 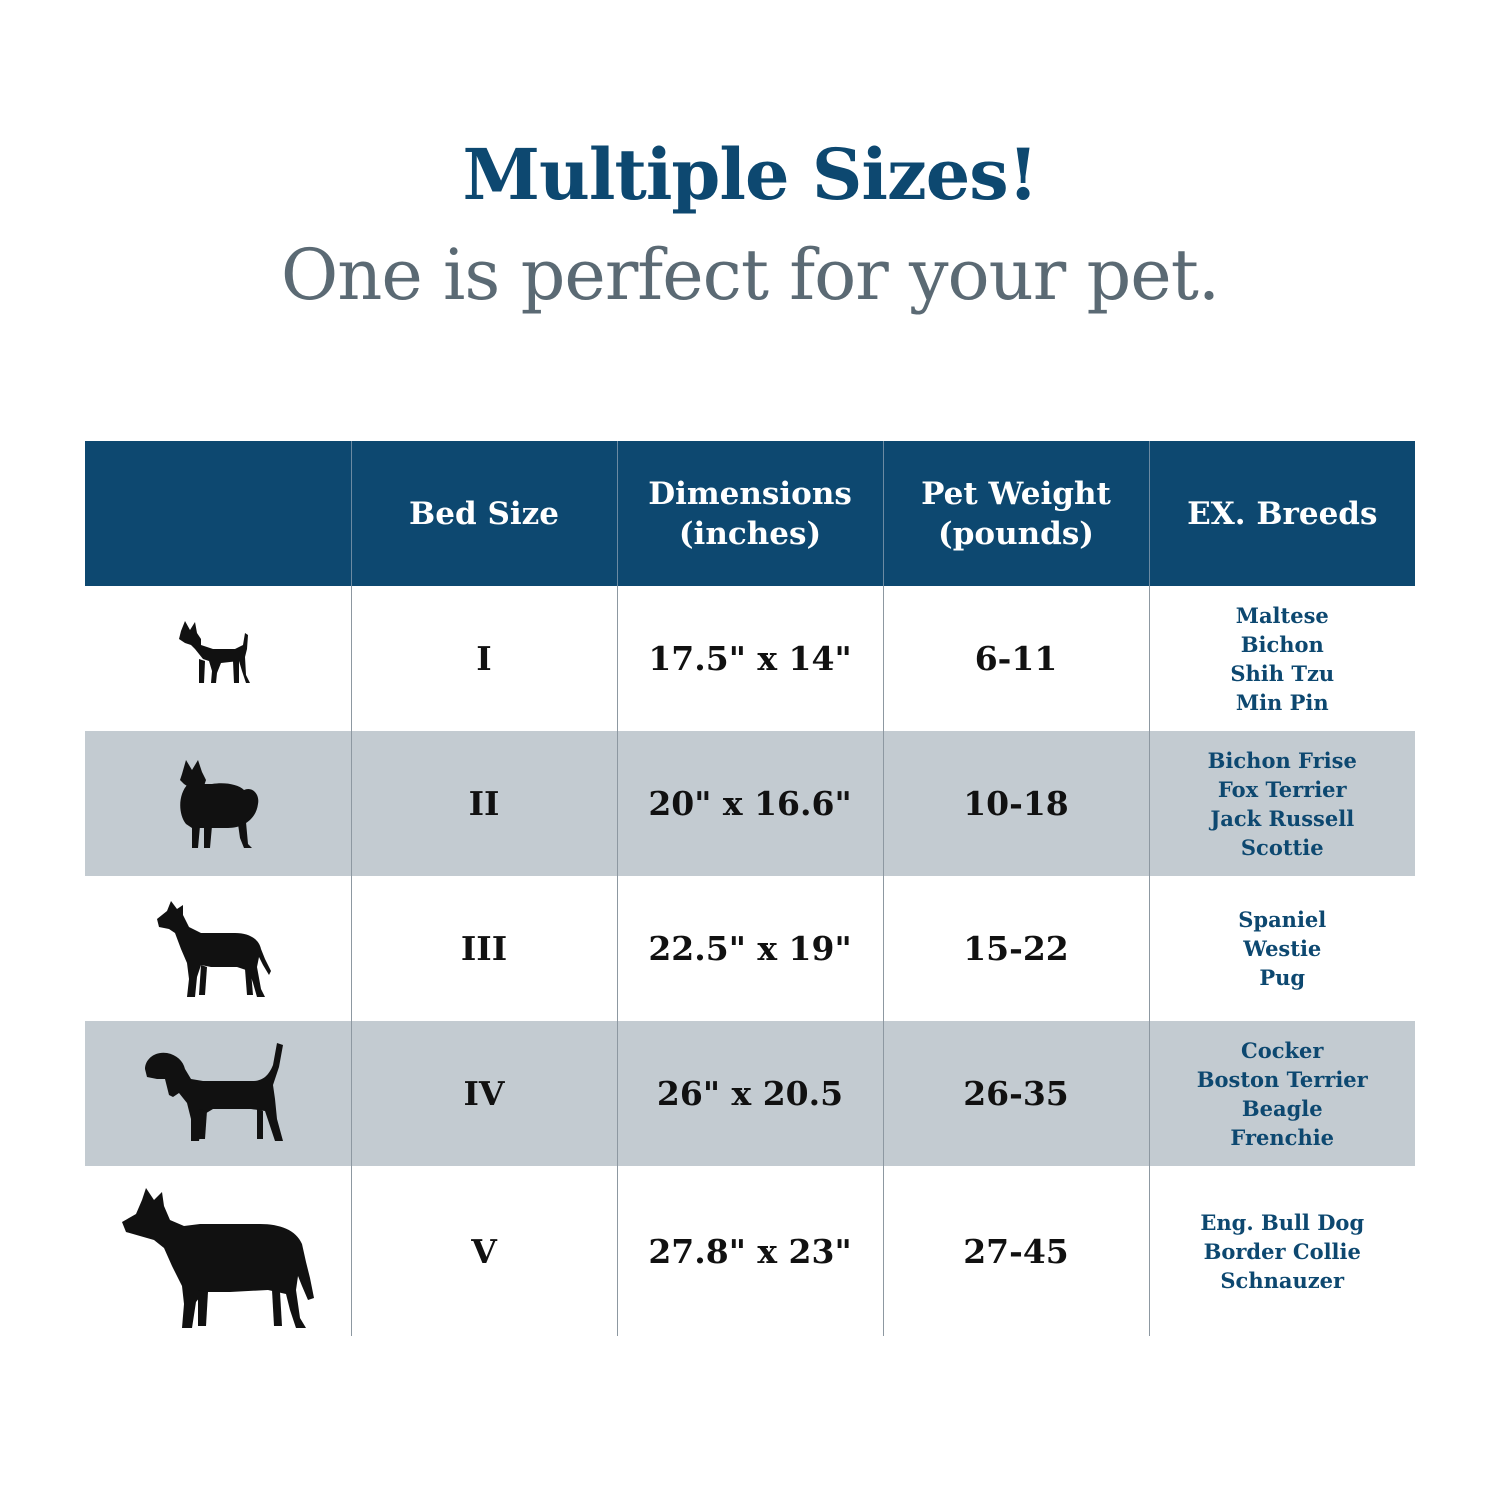 I want to click on breed-name: Shih Tzu, so click(x=1282, y=673).